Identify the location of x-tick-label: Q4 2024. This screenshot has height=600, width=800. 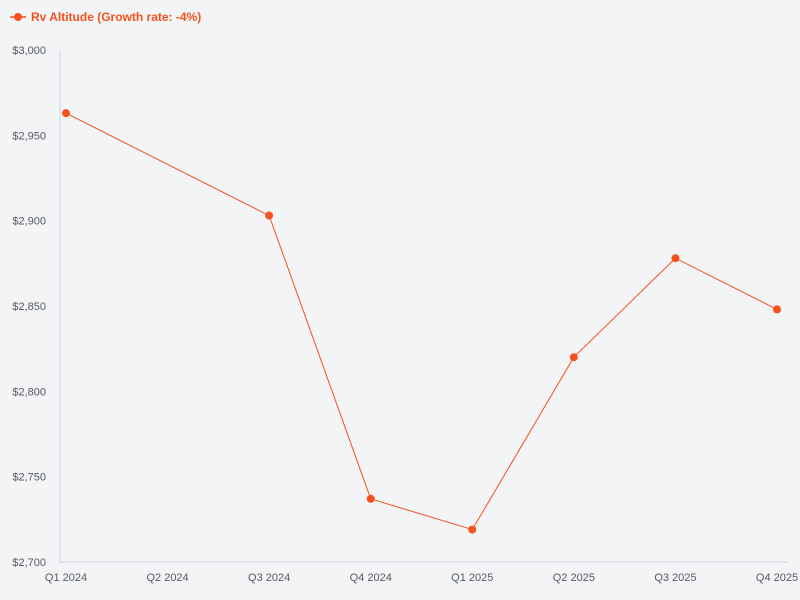
(371, 578).